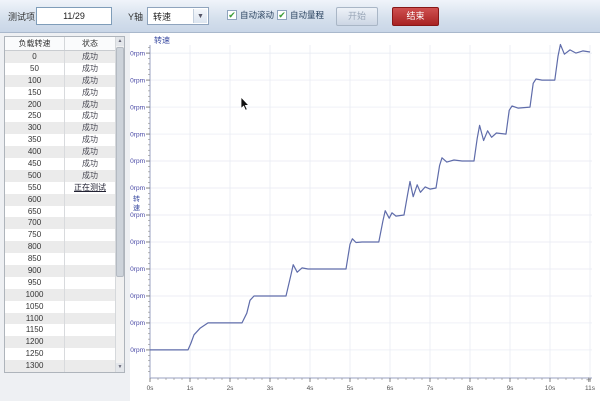  I want to click on table-row: 900, so click(60, 271).